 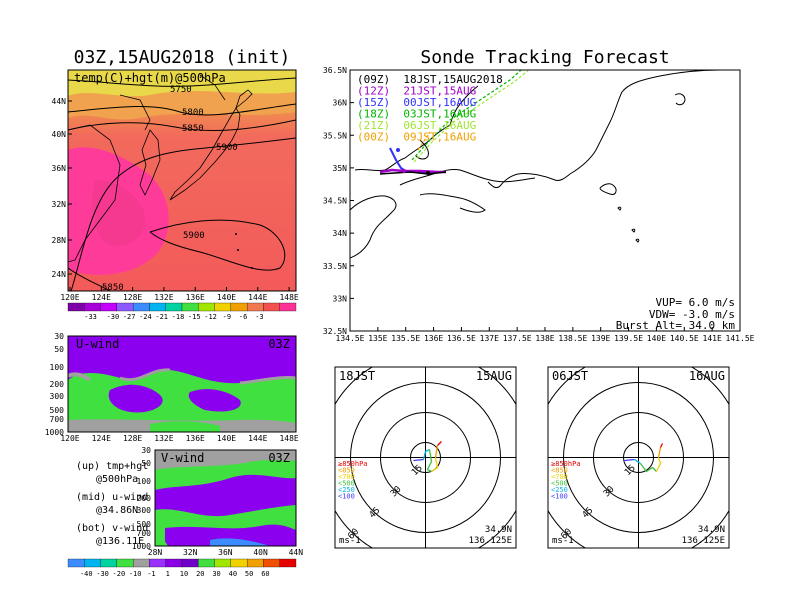 I want to click on legend-entry: (21Z) 06JST,16AUG, so click(x=416, y=125).